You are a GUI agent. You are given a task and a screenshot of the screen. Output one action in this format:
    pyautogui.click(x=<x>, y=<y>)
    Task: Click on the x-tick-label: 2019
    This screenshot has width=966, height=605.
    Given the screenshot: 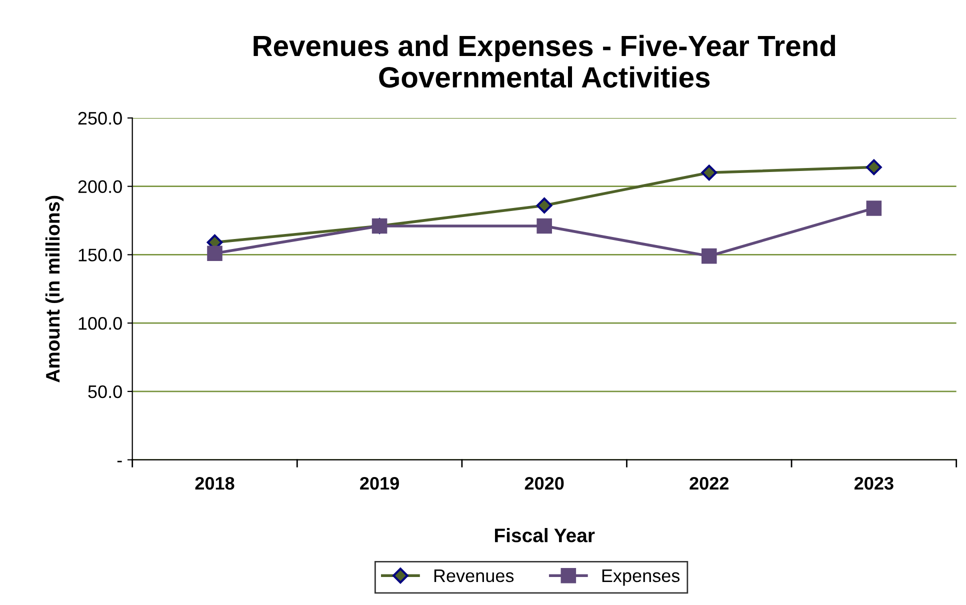 What is the action you would take?
    pyautogui.click(x=379, y=483)
    